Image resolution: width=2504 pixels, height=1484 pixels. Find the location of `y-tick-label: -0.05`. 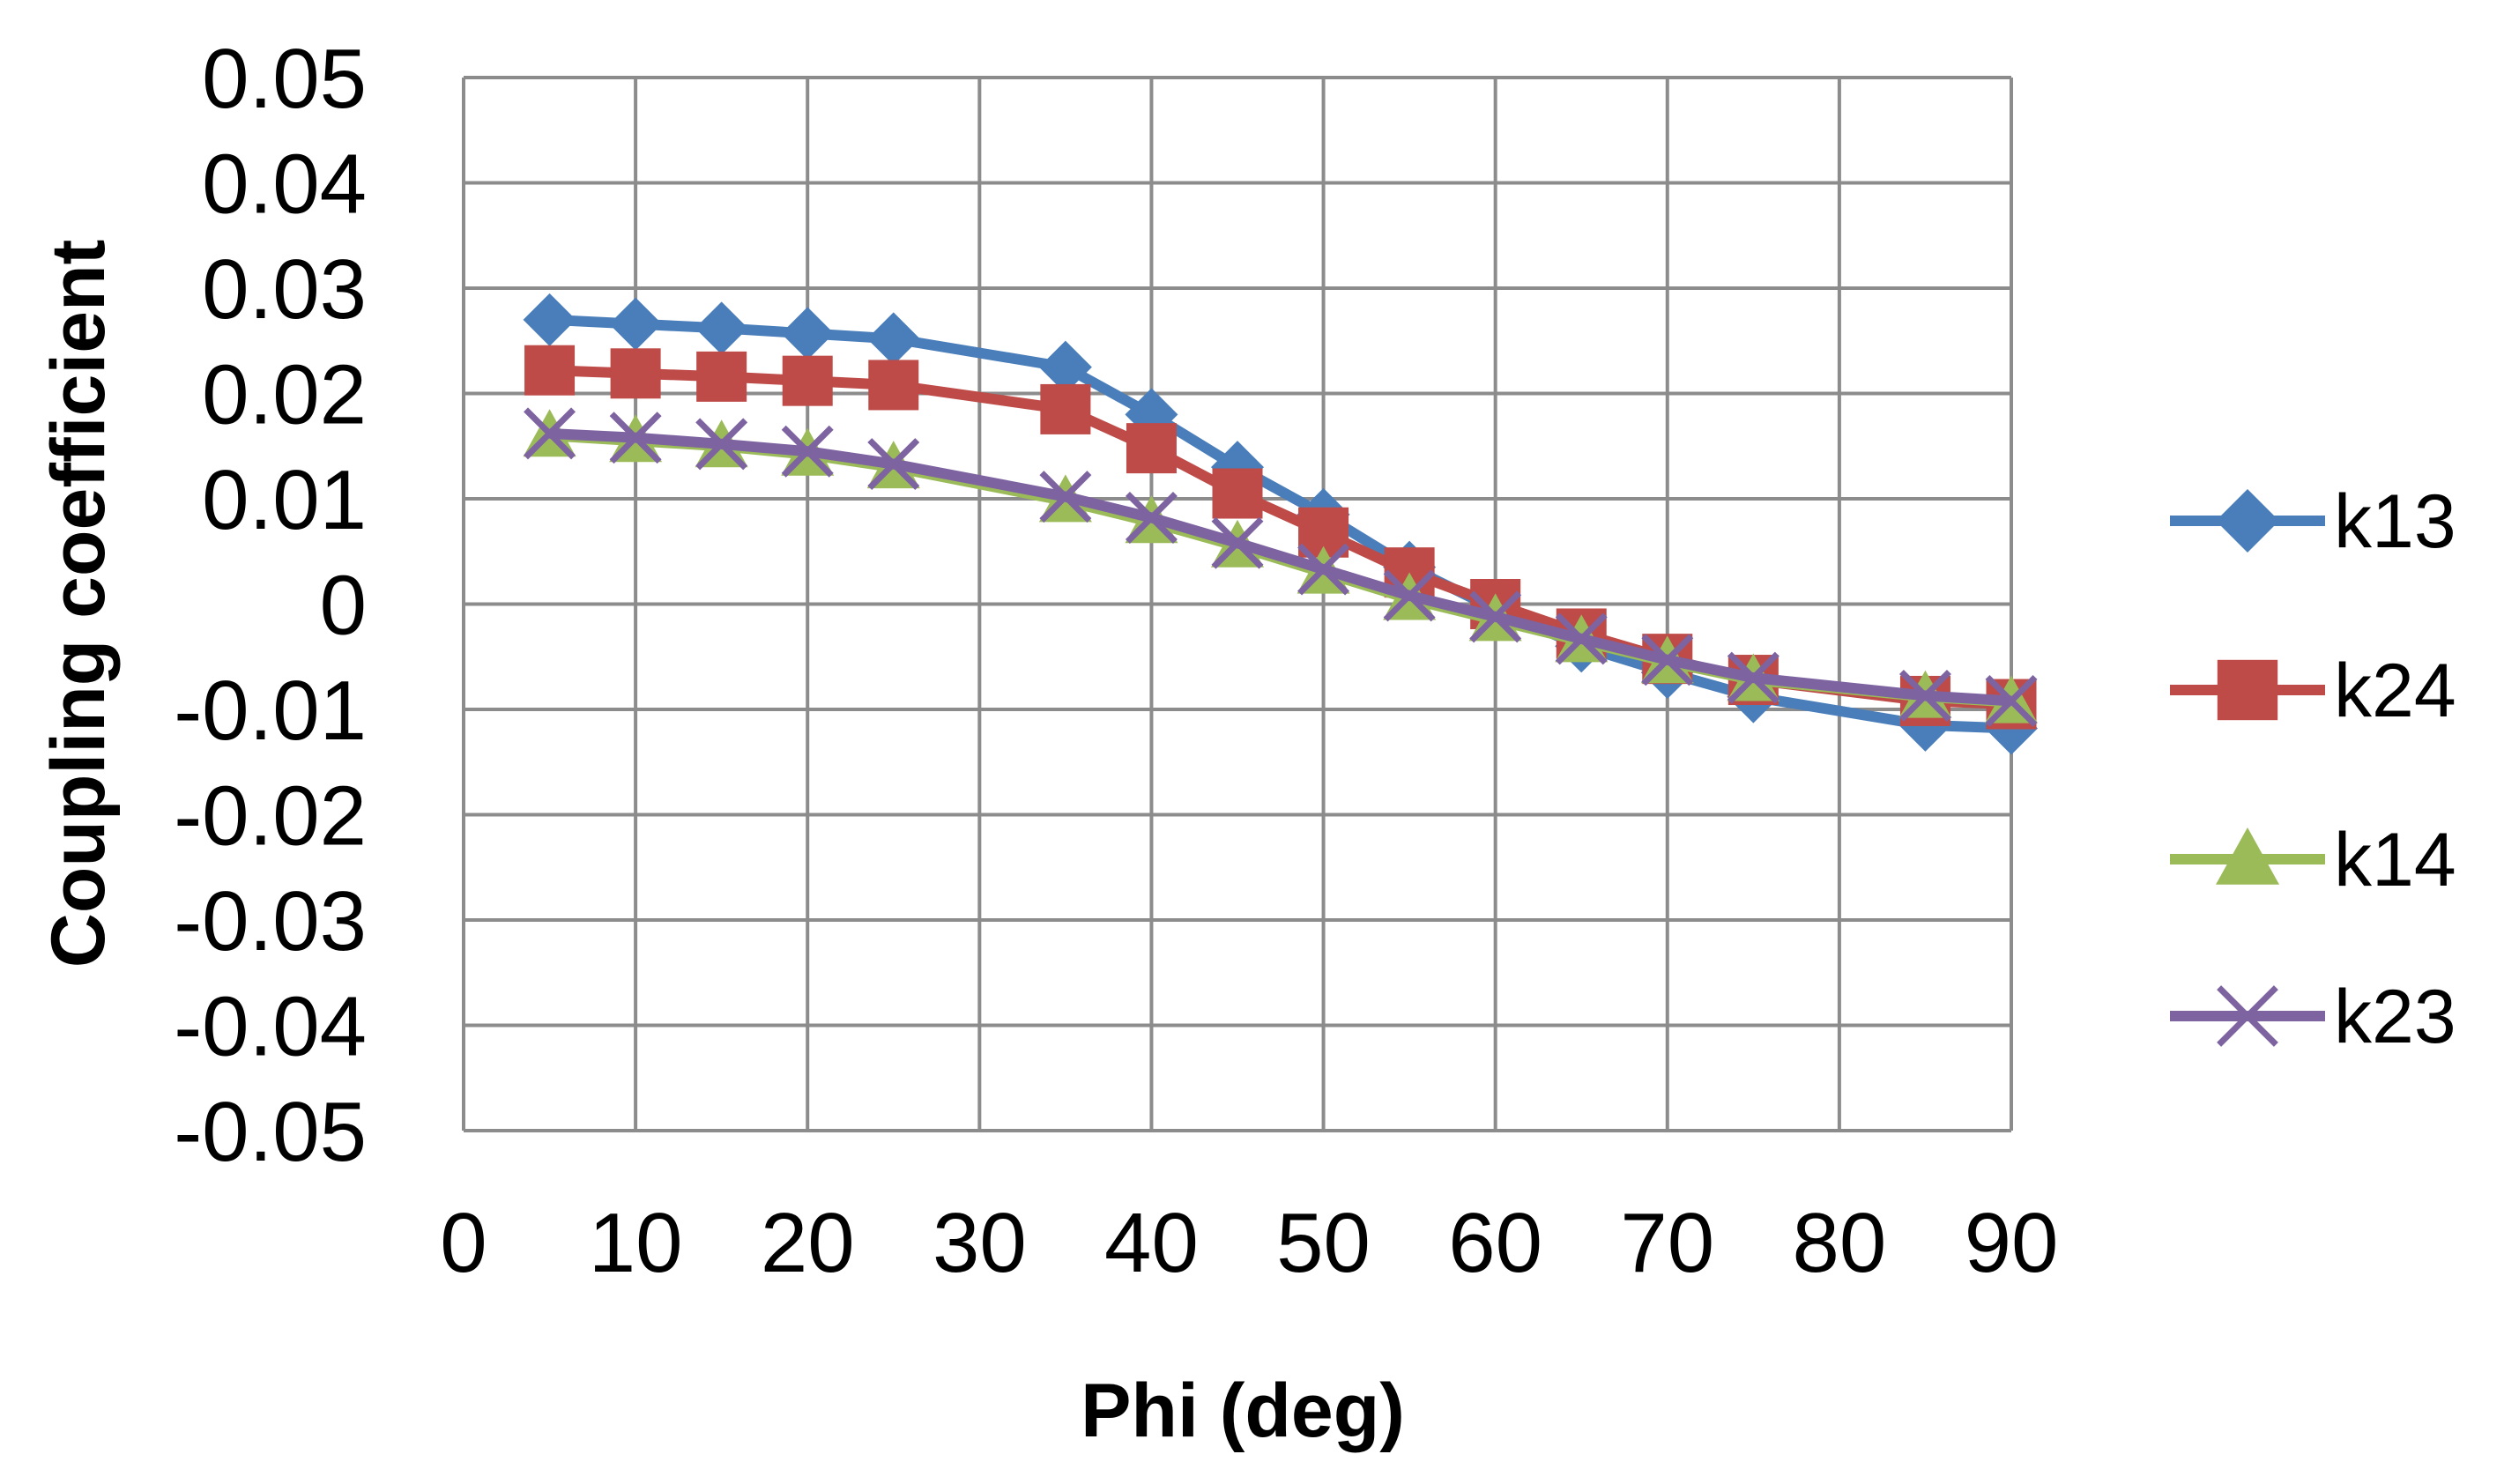

y-tick-label: -0.05 is located at coordinates (270, 1132).